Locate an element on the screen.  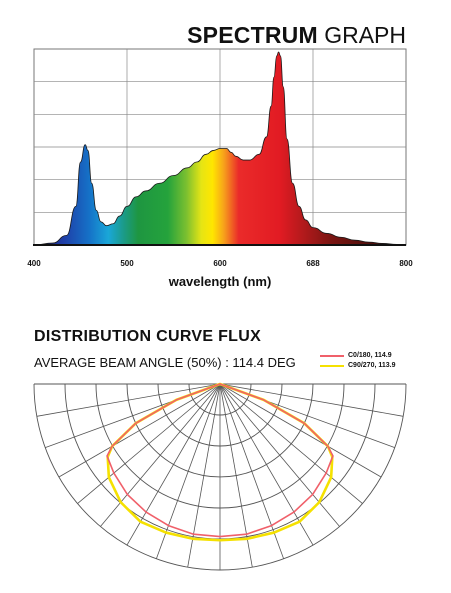
polar-curve-c0 is located at coordinates (220, 460).